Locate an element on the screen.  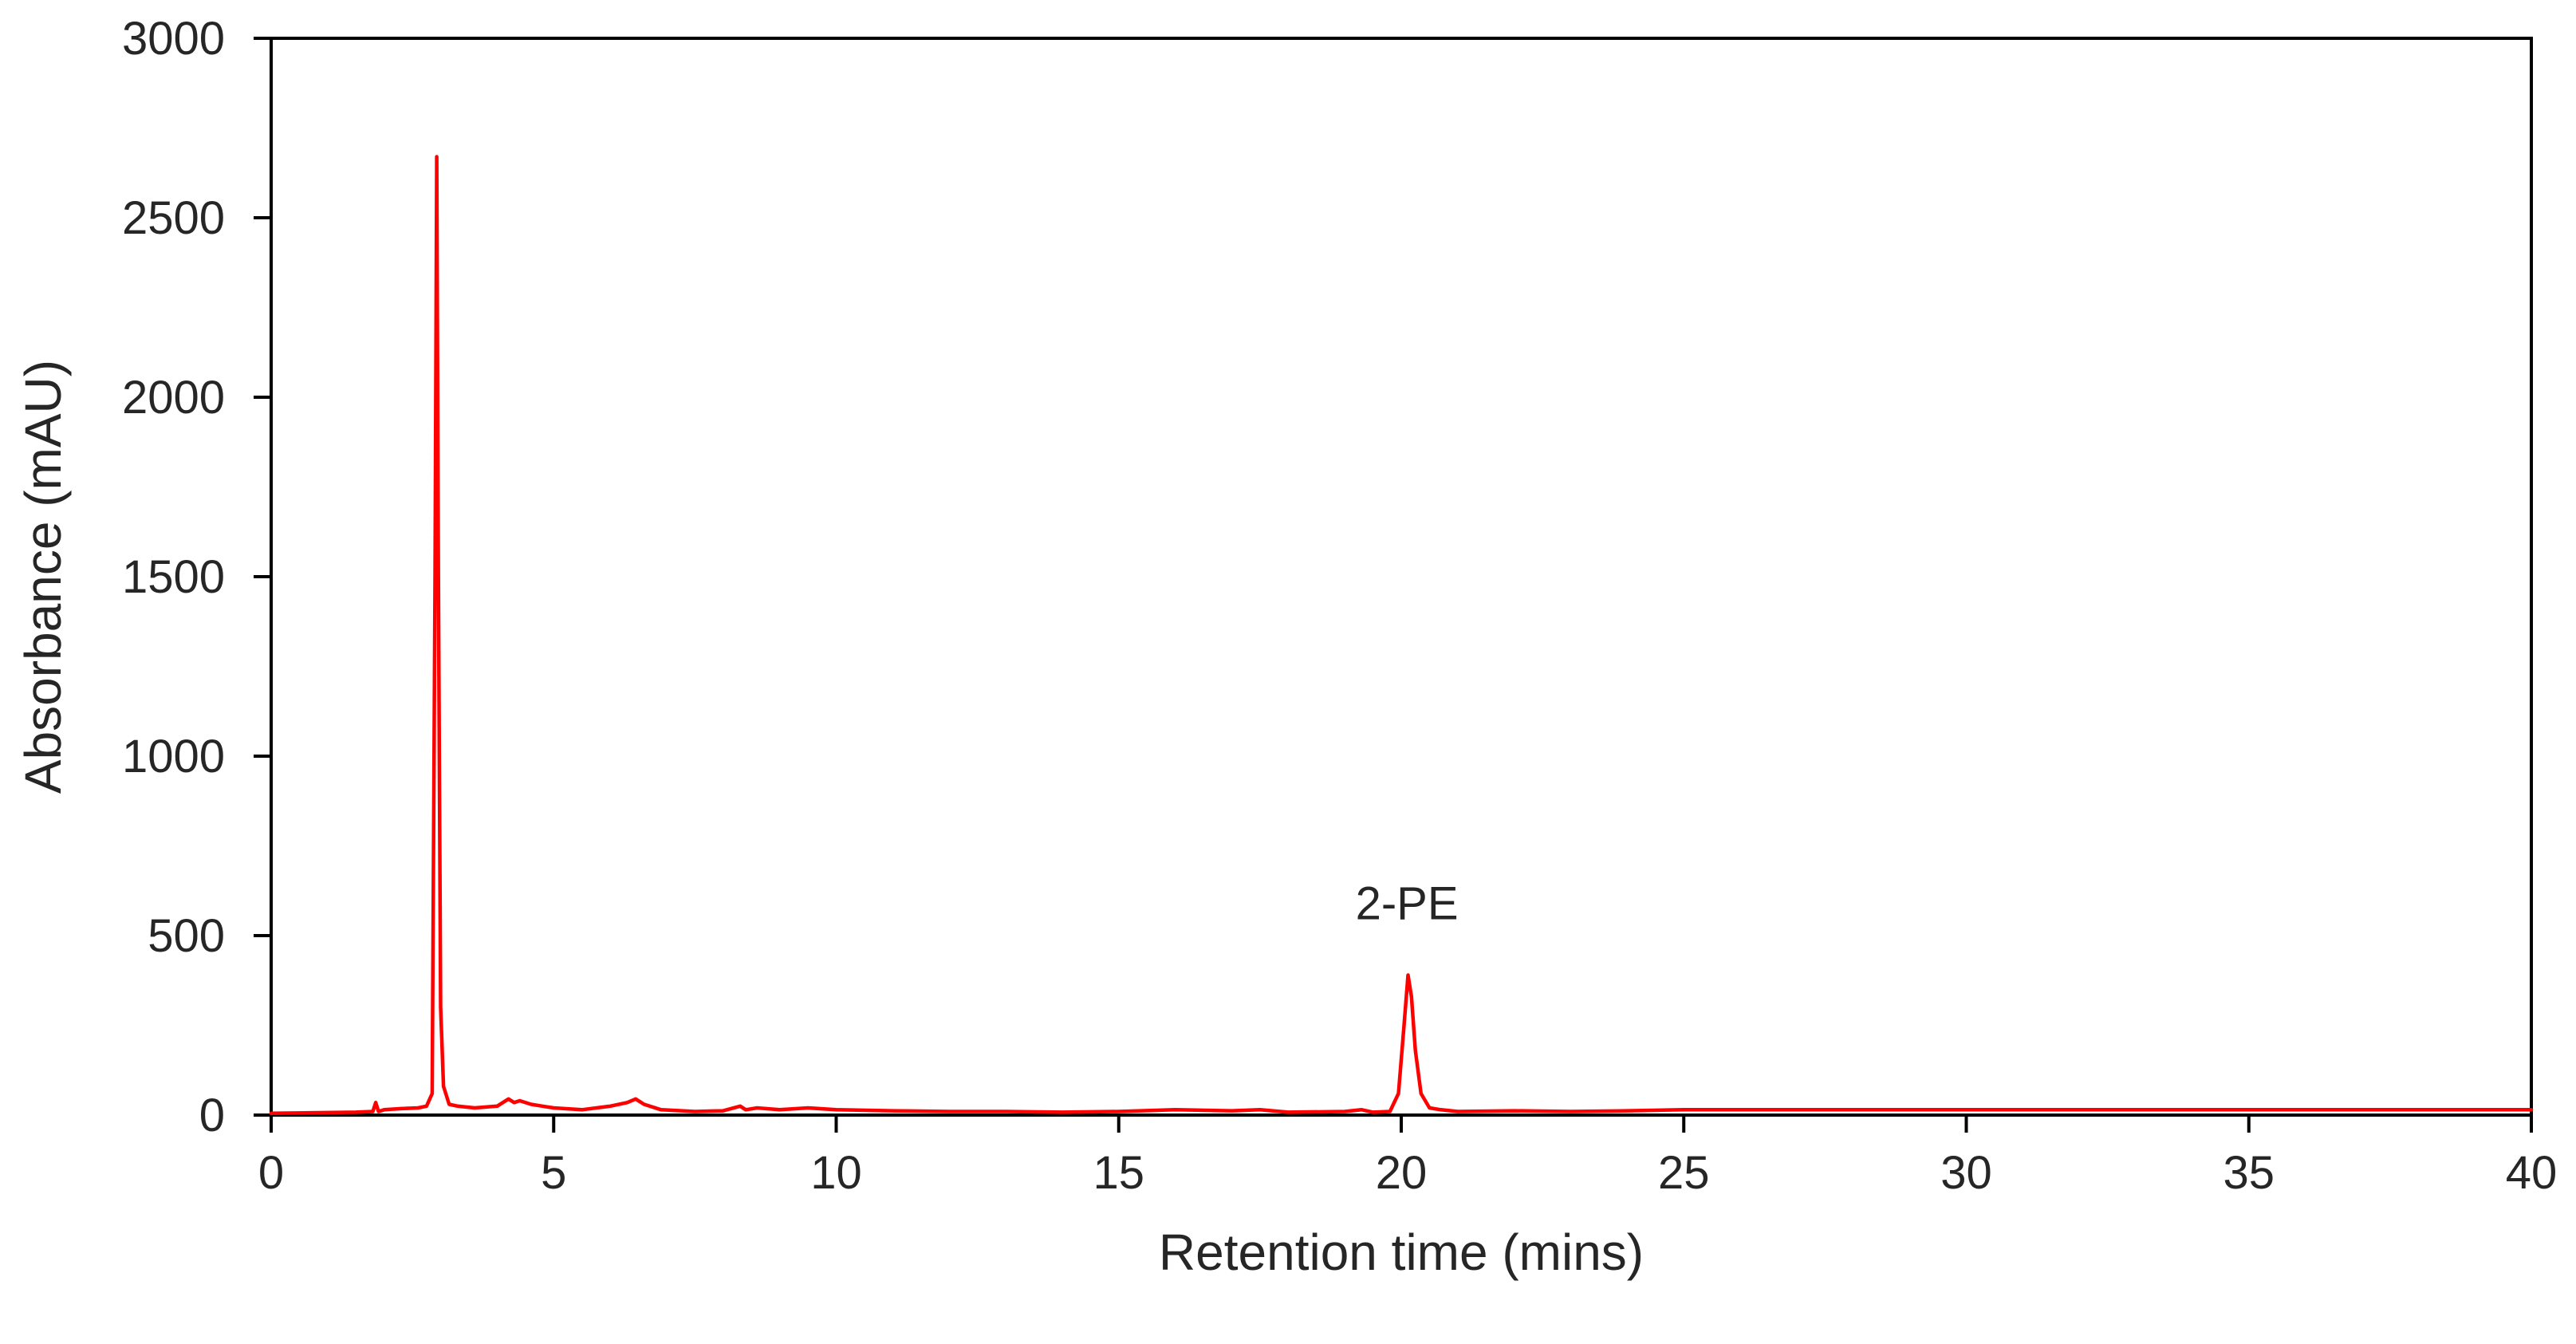
x-tick-label-5: 5 is located at coordinates (553, 1173).